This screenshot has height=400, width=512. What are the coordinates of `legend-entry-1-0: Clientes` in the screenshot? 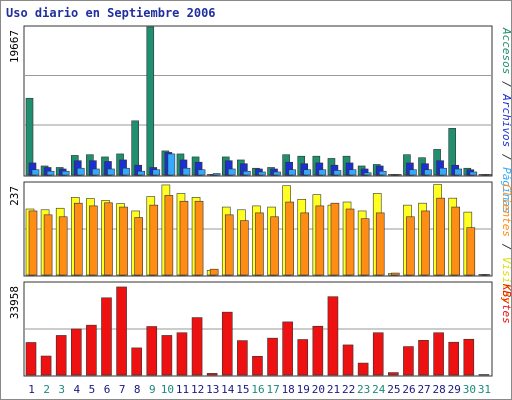 It's located at (506, 210).